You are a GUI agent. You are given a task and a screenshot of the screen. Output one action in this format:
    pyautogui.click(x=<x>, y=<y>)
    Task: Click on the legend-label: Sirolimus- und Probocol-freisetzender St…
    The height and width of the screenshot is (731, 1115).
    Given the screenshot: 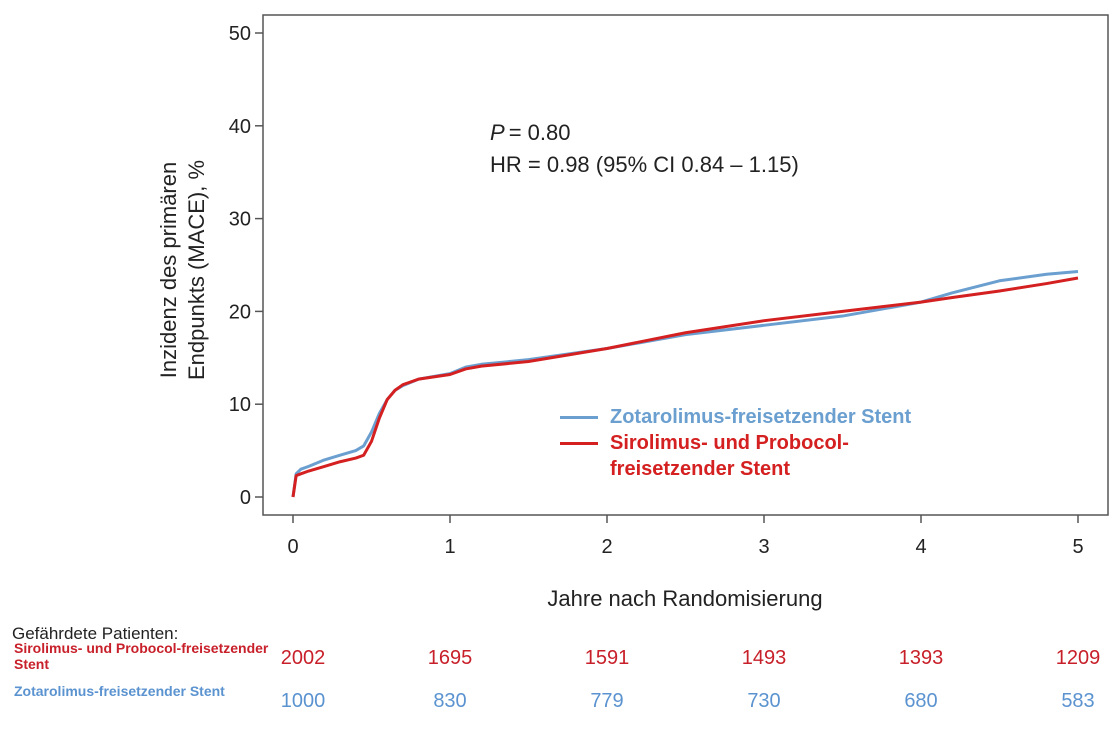 What is the action you would take?
    pyautogui.click(x=729, y=456)
    